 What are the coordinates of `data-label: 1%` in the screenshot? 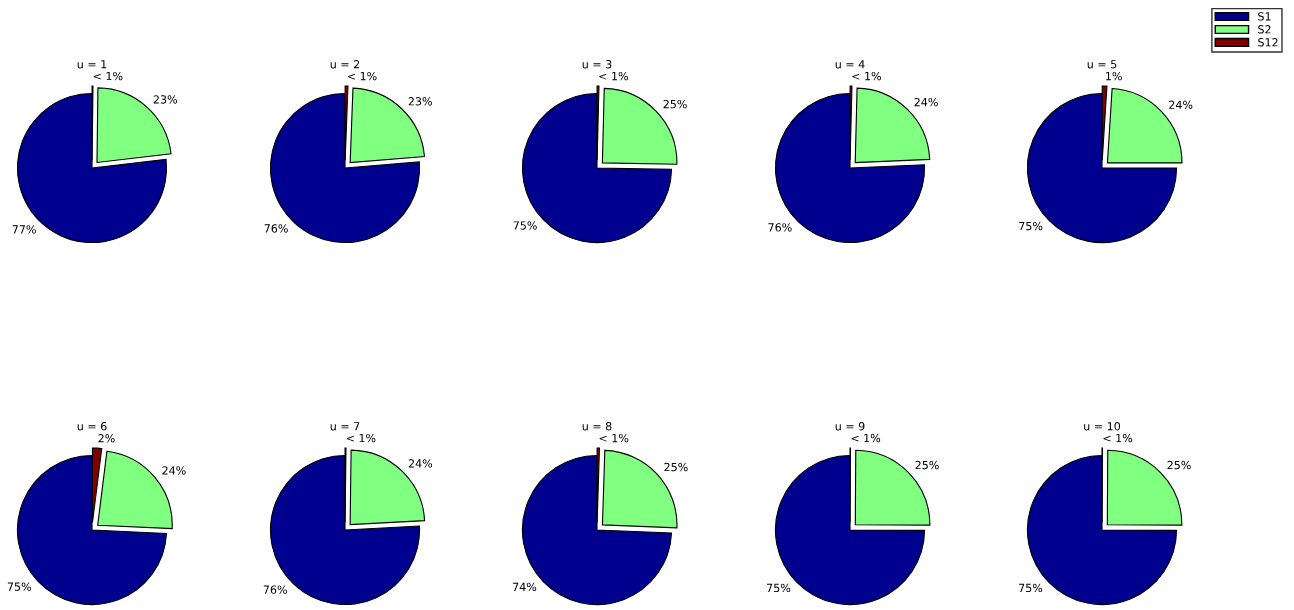 It's located at (1114, 76).